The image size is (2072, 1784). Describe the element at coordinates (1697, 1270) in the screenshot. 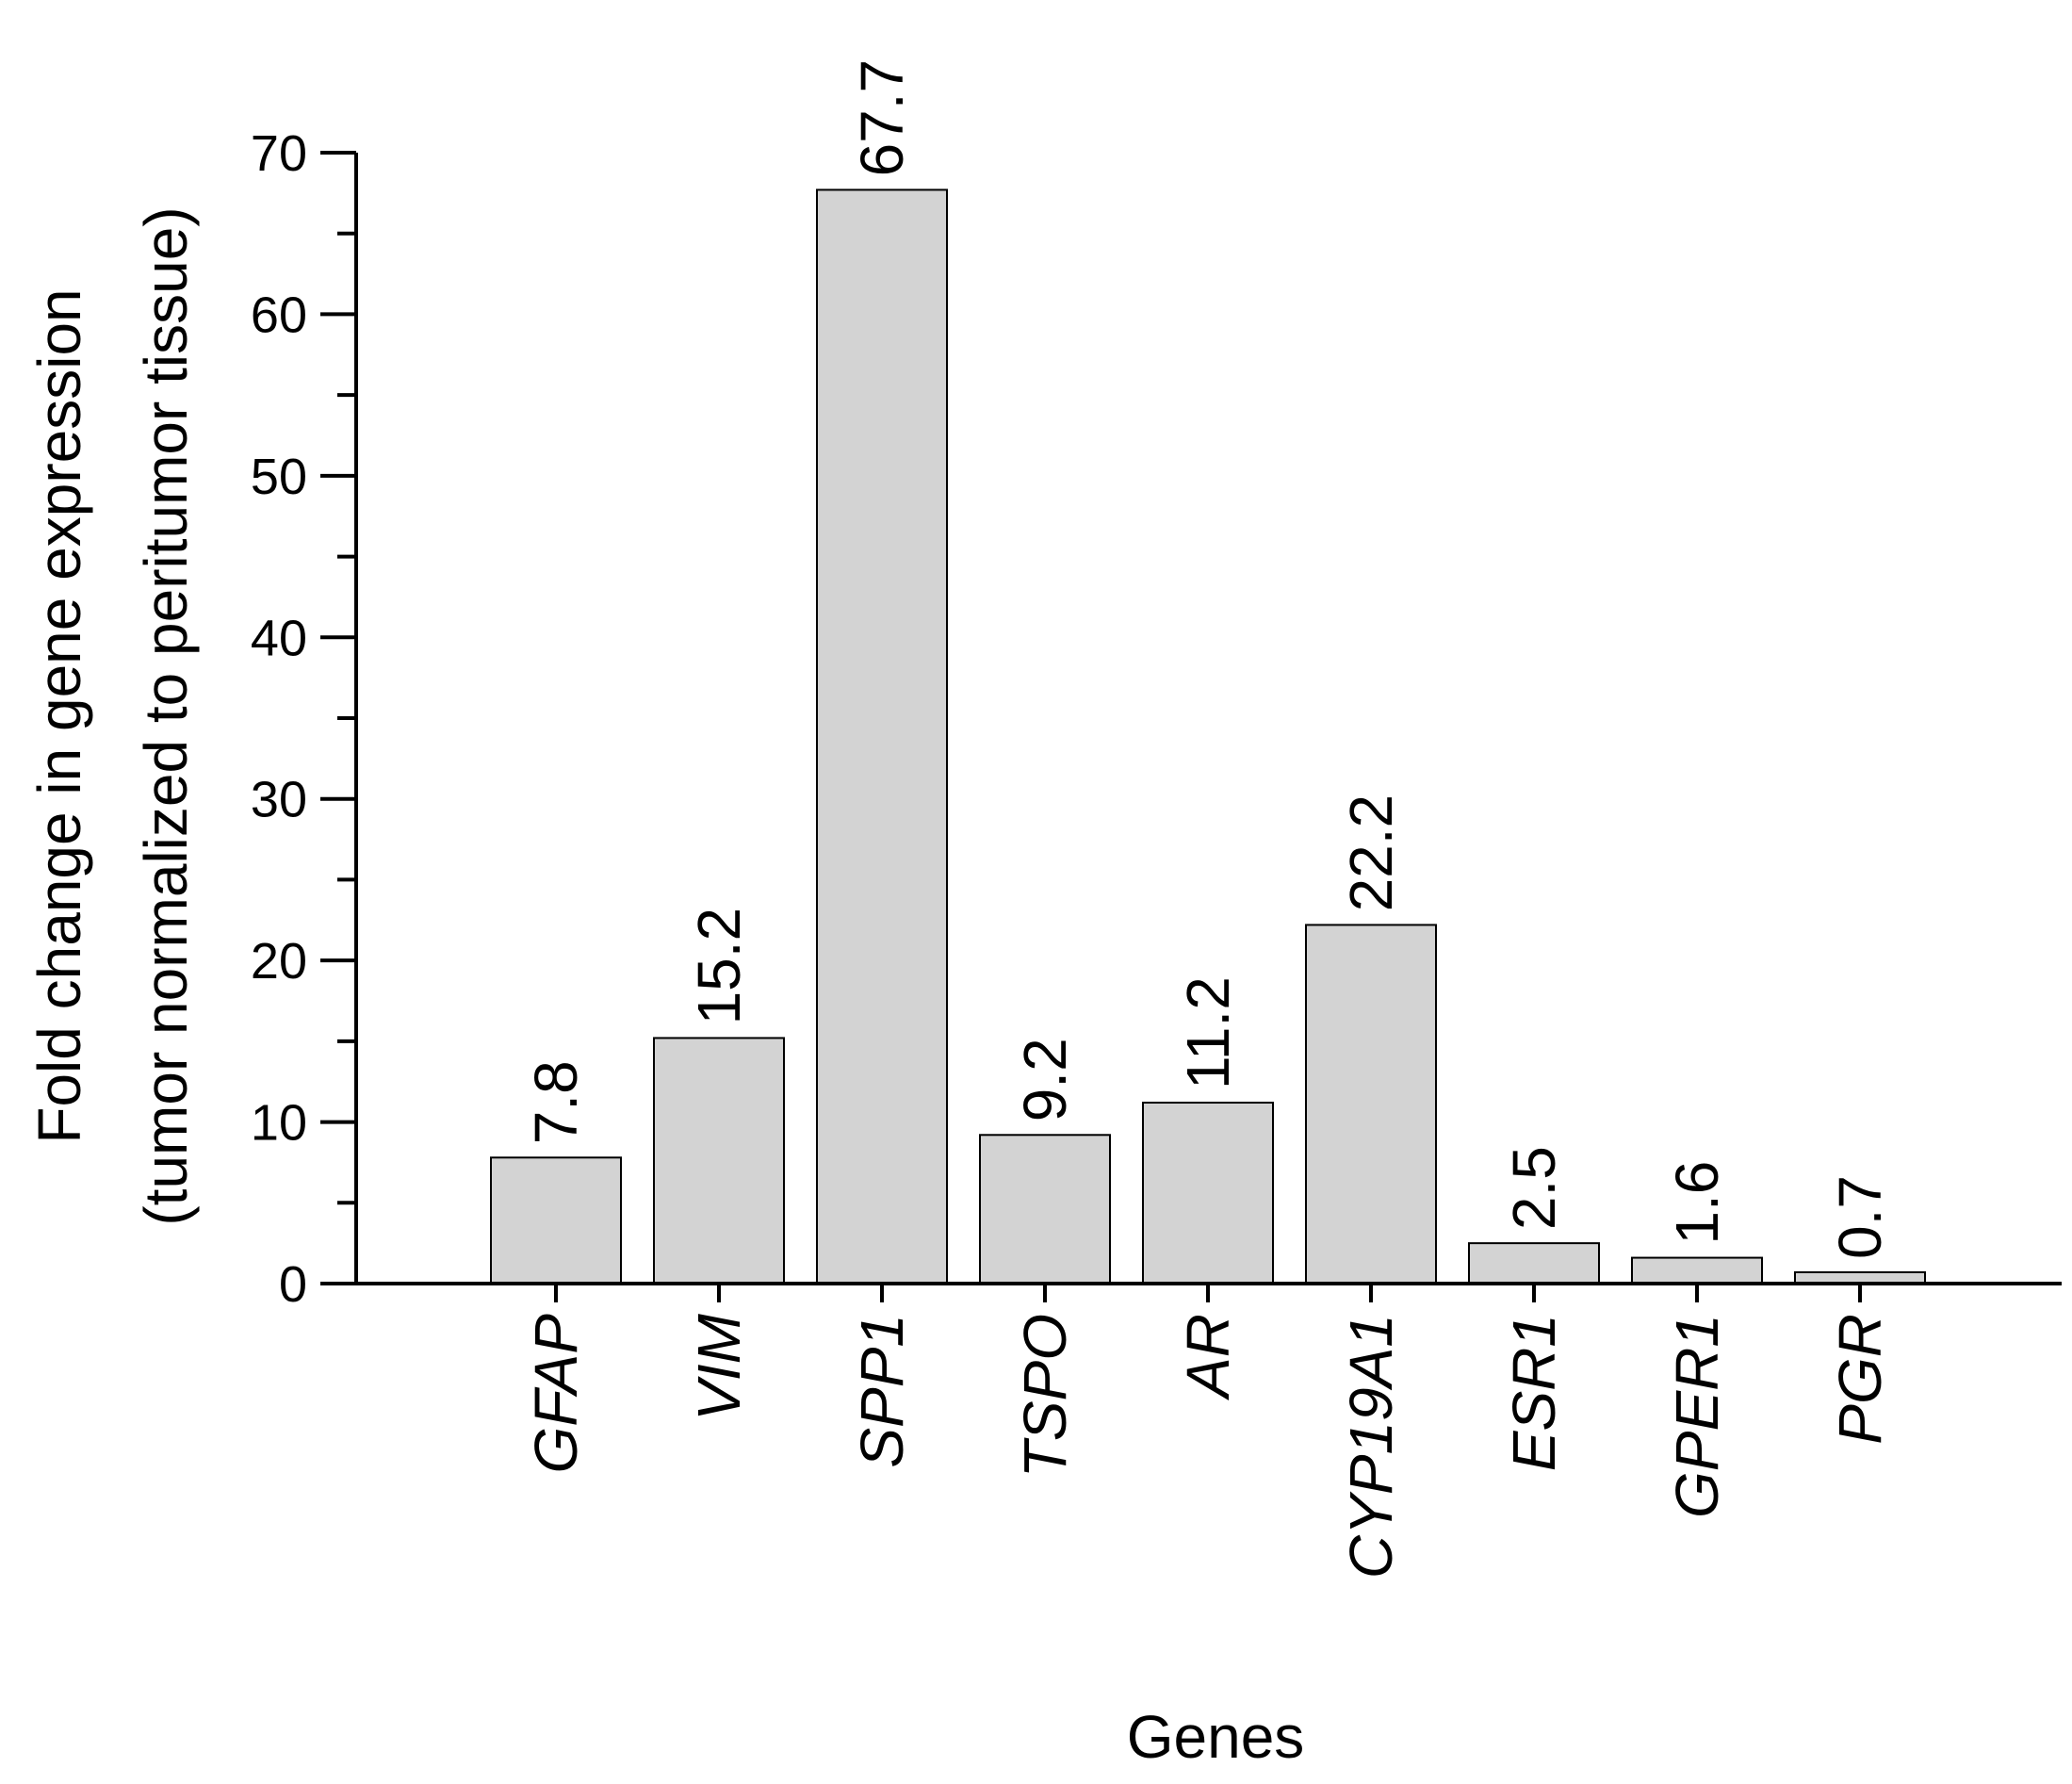

I see `bar-gper1` at that location.